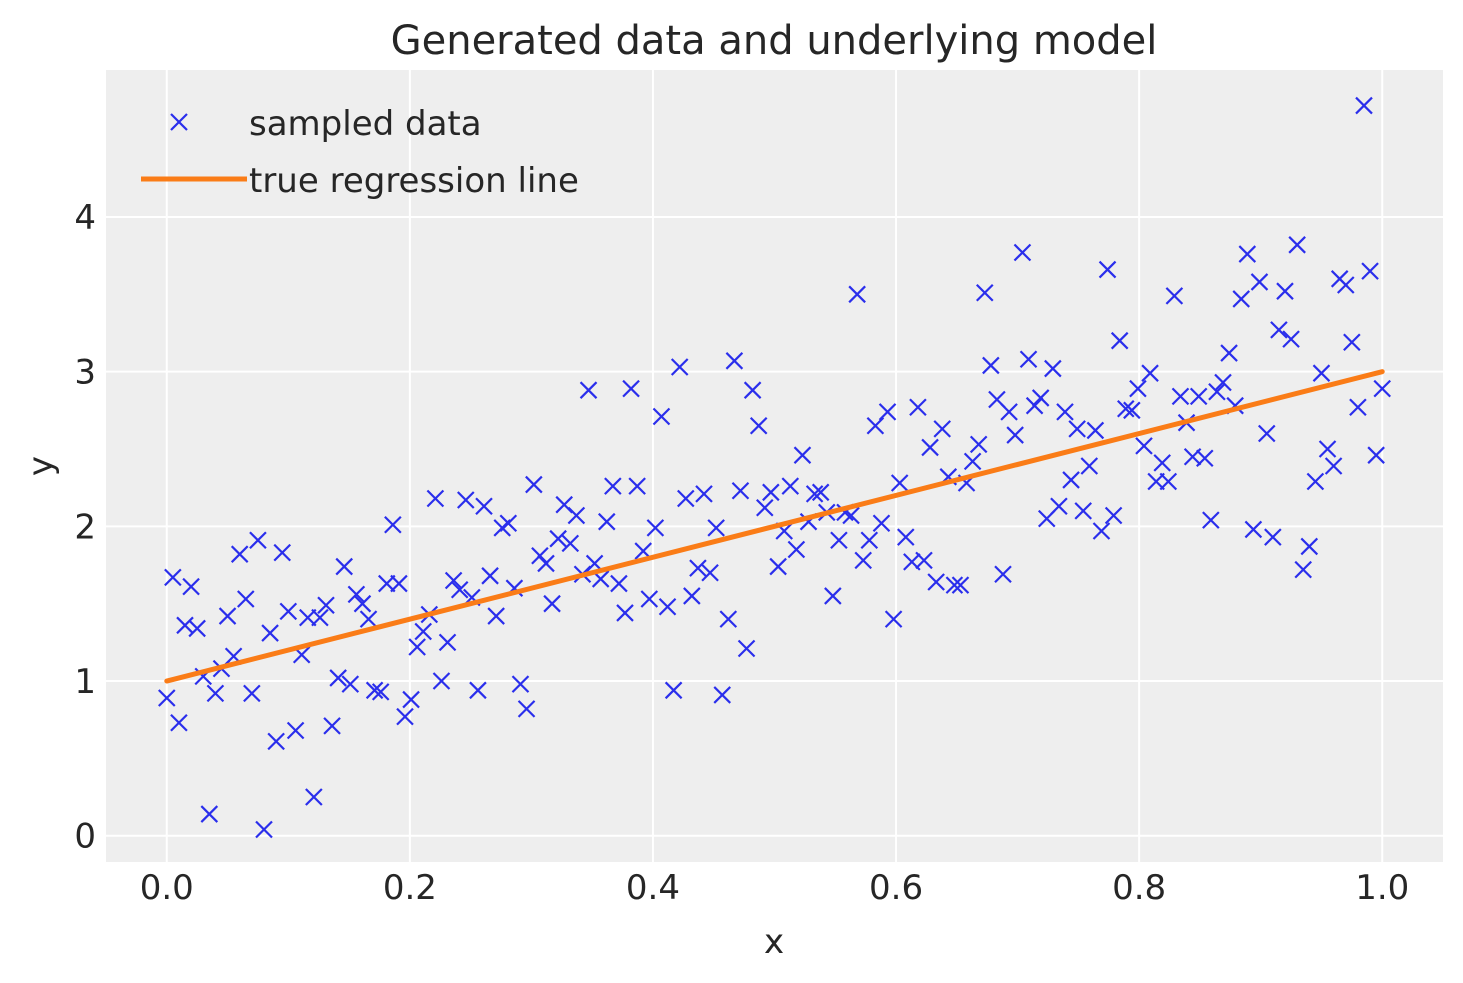  What do you see at coordinates (85, 373) in the screenshot?
I see `y-tick-label: 3` at bounding box center [85, 373].